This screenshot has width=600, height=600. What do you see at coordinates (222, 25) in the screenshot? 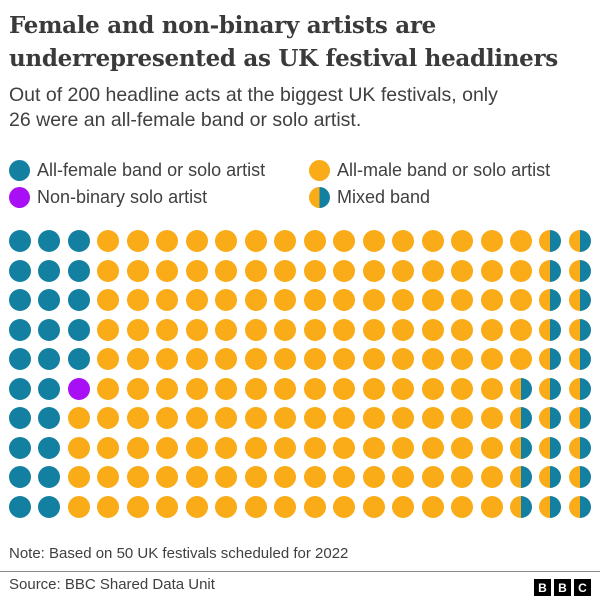
I see `title-line-1: Female and non-binary artists are` at bounding box center [222, 25].